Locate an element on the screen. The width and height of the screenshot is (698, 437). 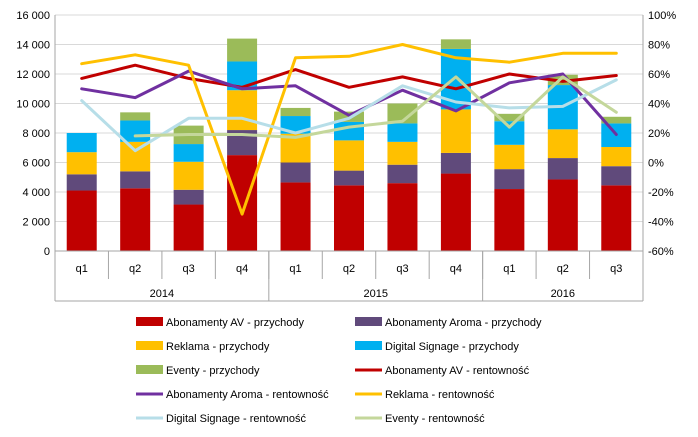
legend-label: Abonamenty Aroma - rentowność is located at coordinates (247, 395).